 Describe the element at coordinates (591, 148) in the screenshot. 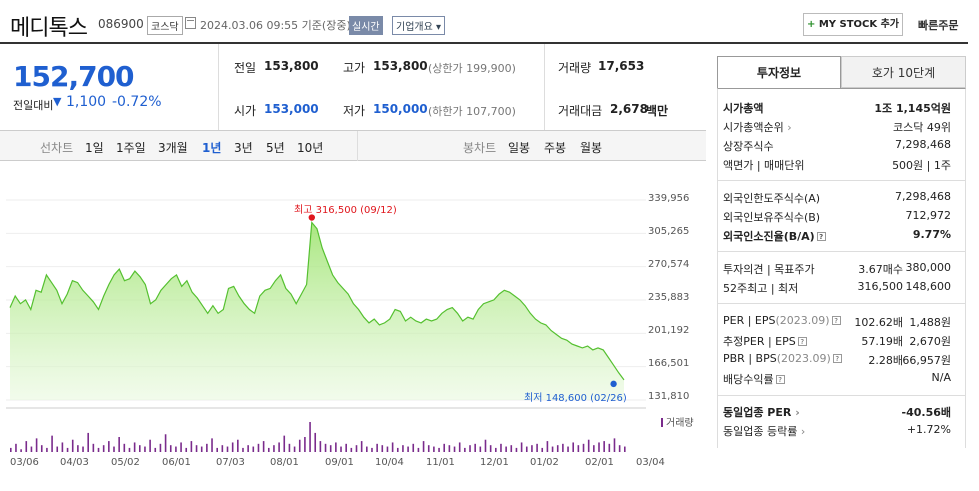

I see `tab-monthly: 월봉` at that location.